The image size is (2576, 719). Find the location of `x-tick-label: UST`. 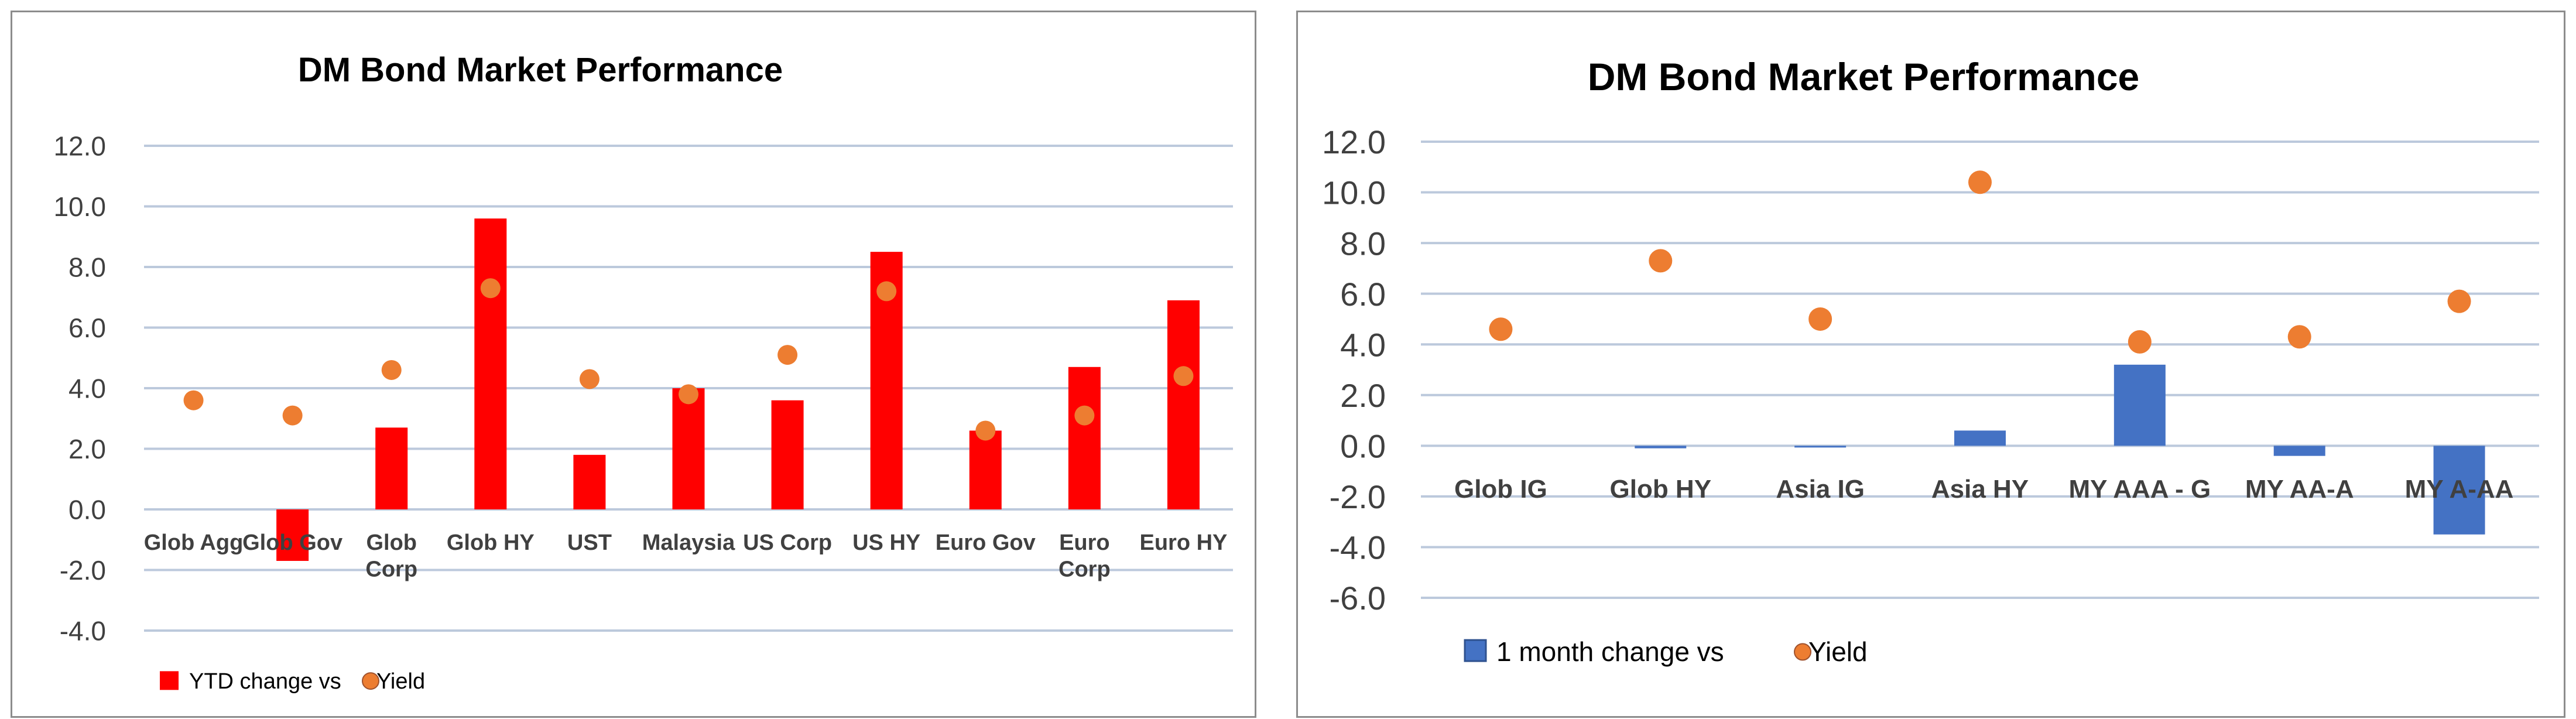

x-tick-label: UST is located at coordinates (589, 542).